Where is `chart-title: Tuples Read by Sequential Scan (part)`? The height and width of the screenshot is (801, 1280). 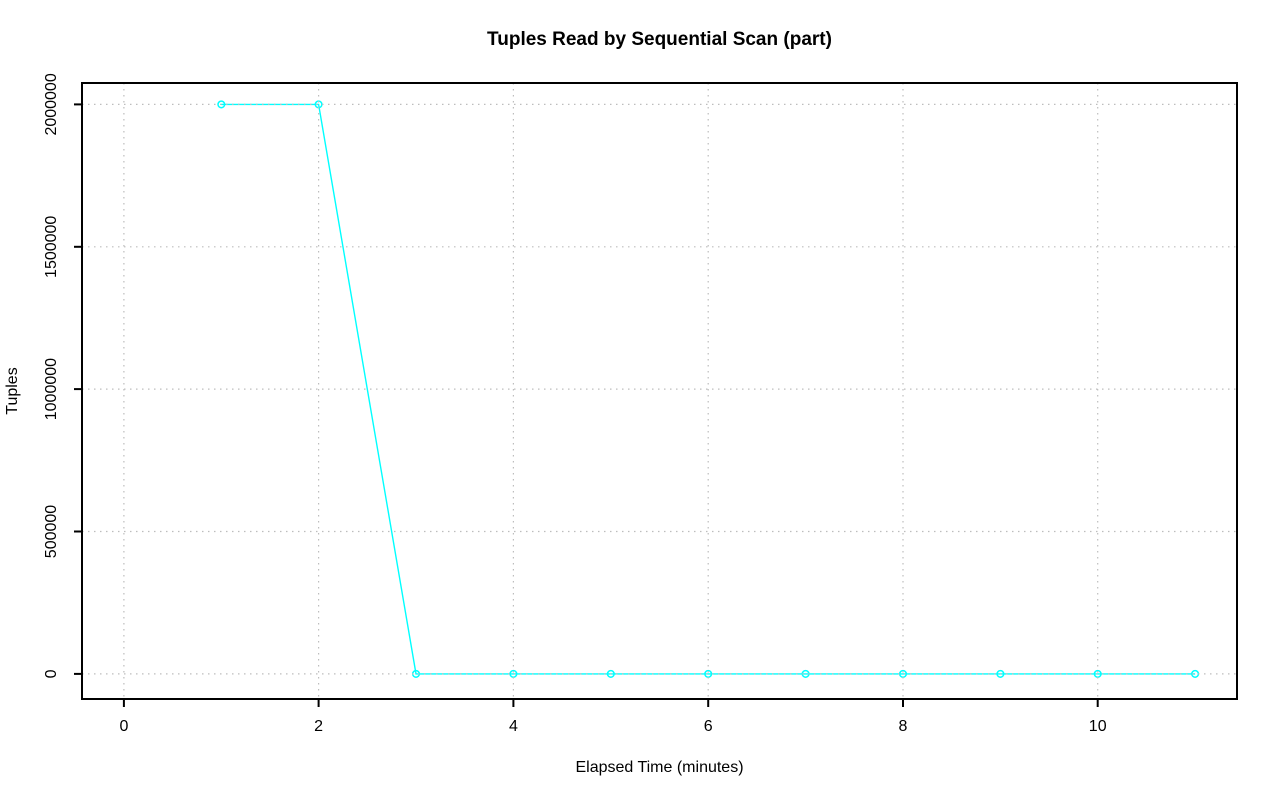
chart-title: Tuples Read by Sequential Scan (part) is located at coordinates (659, 39).